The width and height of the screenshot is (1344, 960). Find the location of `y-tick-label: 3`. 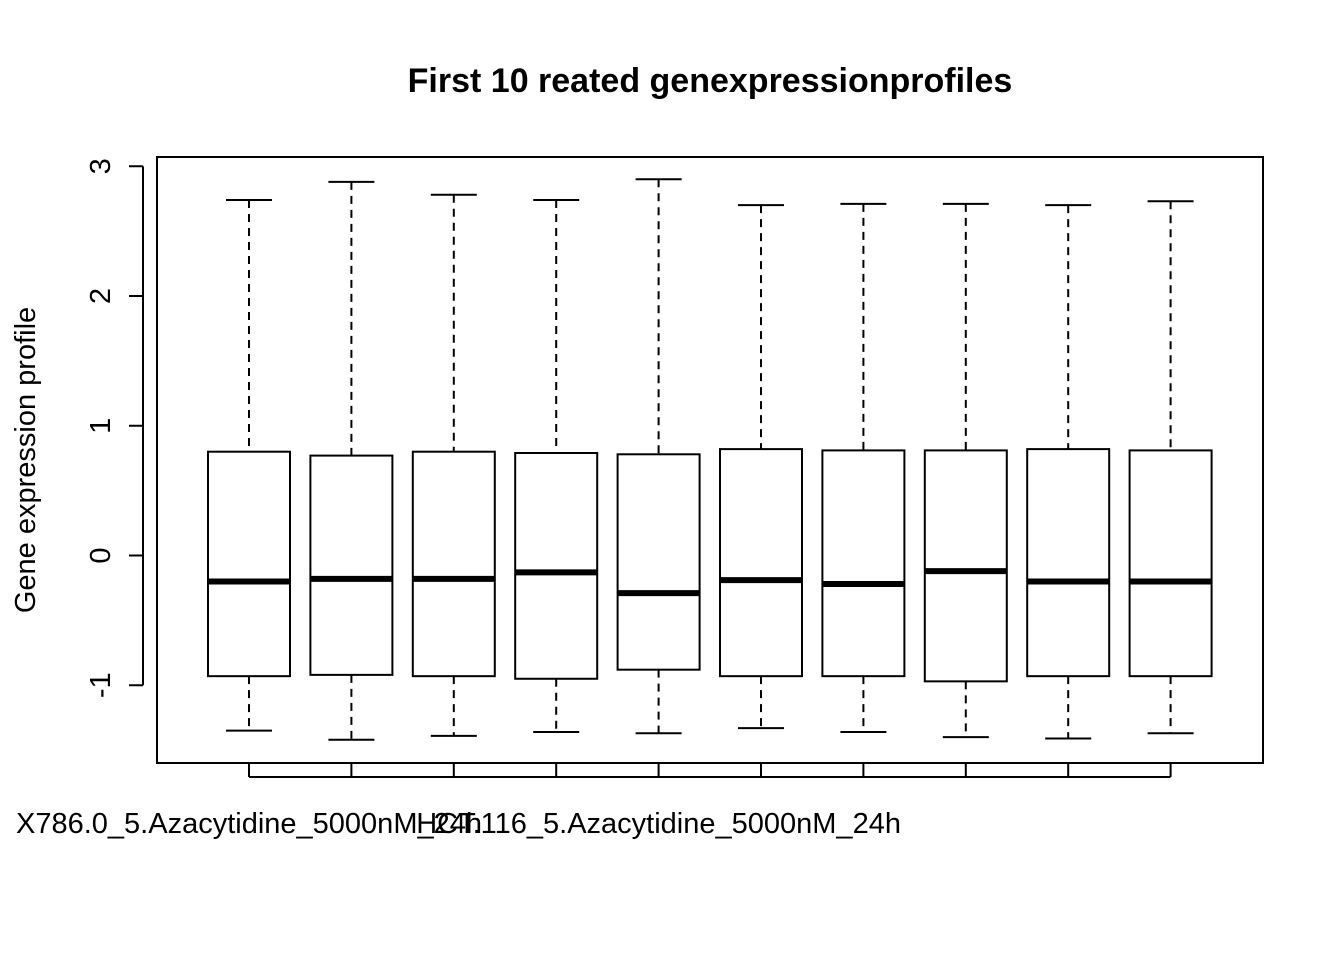

y-tick-label: 3 is located at coordinates (101, 166).